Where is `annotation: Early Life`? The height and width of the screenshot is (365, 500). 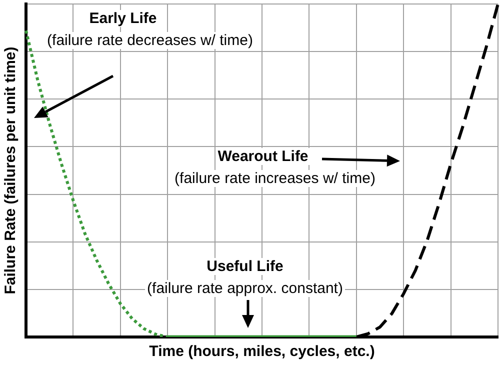 annotation: Early Life is located at coordinates (123, 18).